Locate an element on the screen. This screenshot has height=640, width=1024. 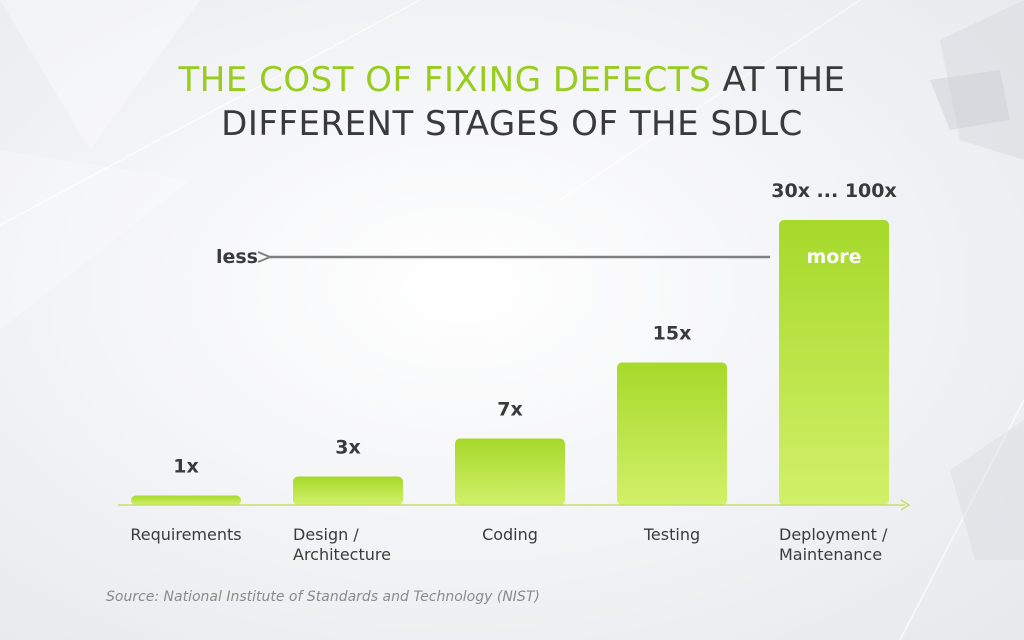
chart-title-rest: AT THE is located at coordinates (778, 80).